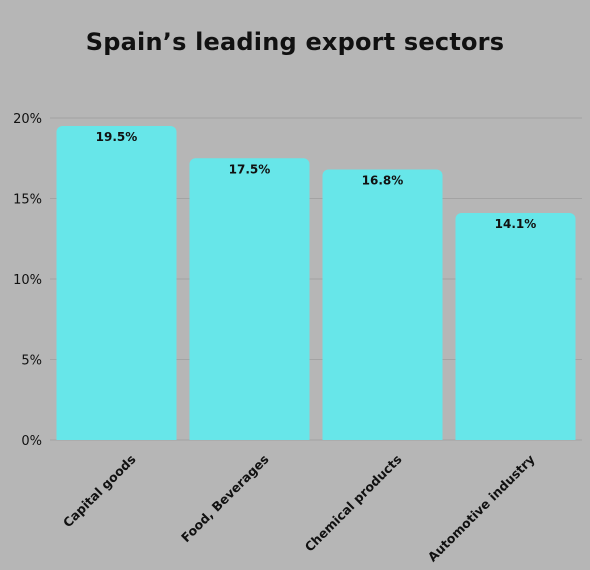  I want to click on data-label: 16.8%, so click(383, 181).